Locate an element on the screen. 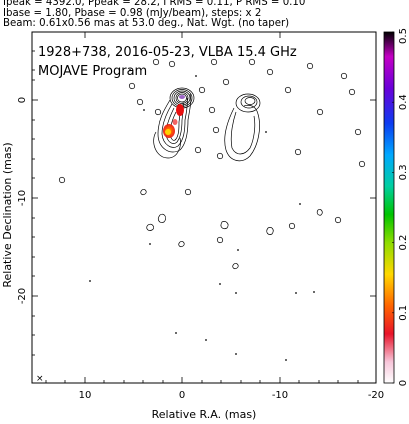  y-axis-label: Relative Declination (mas) is located at coordinates (7, 214).